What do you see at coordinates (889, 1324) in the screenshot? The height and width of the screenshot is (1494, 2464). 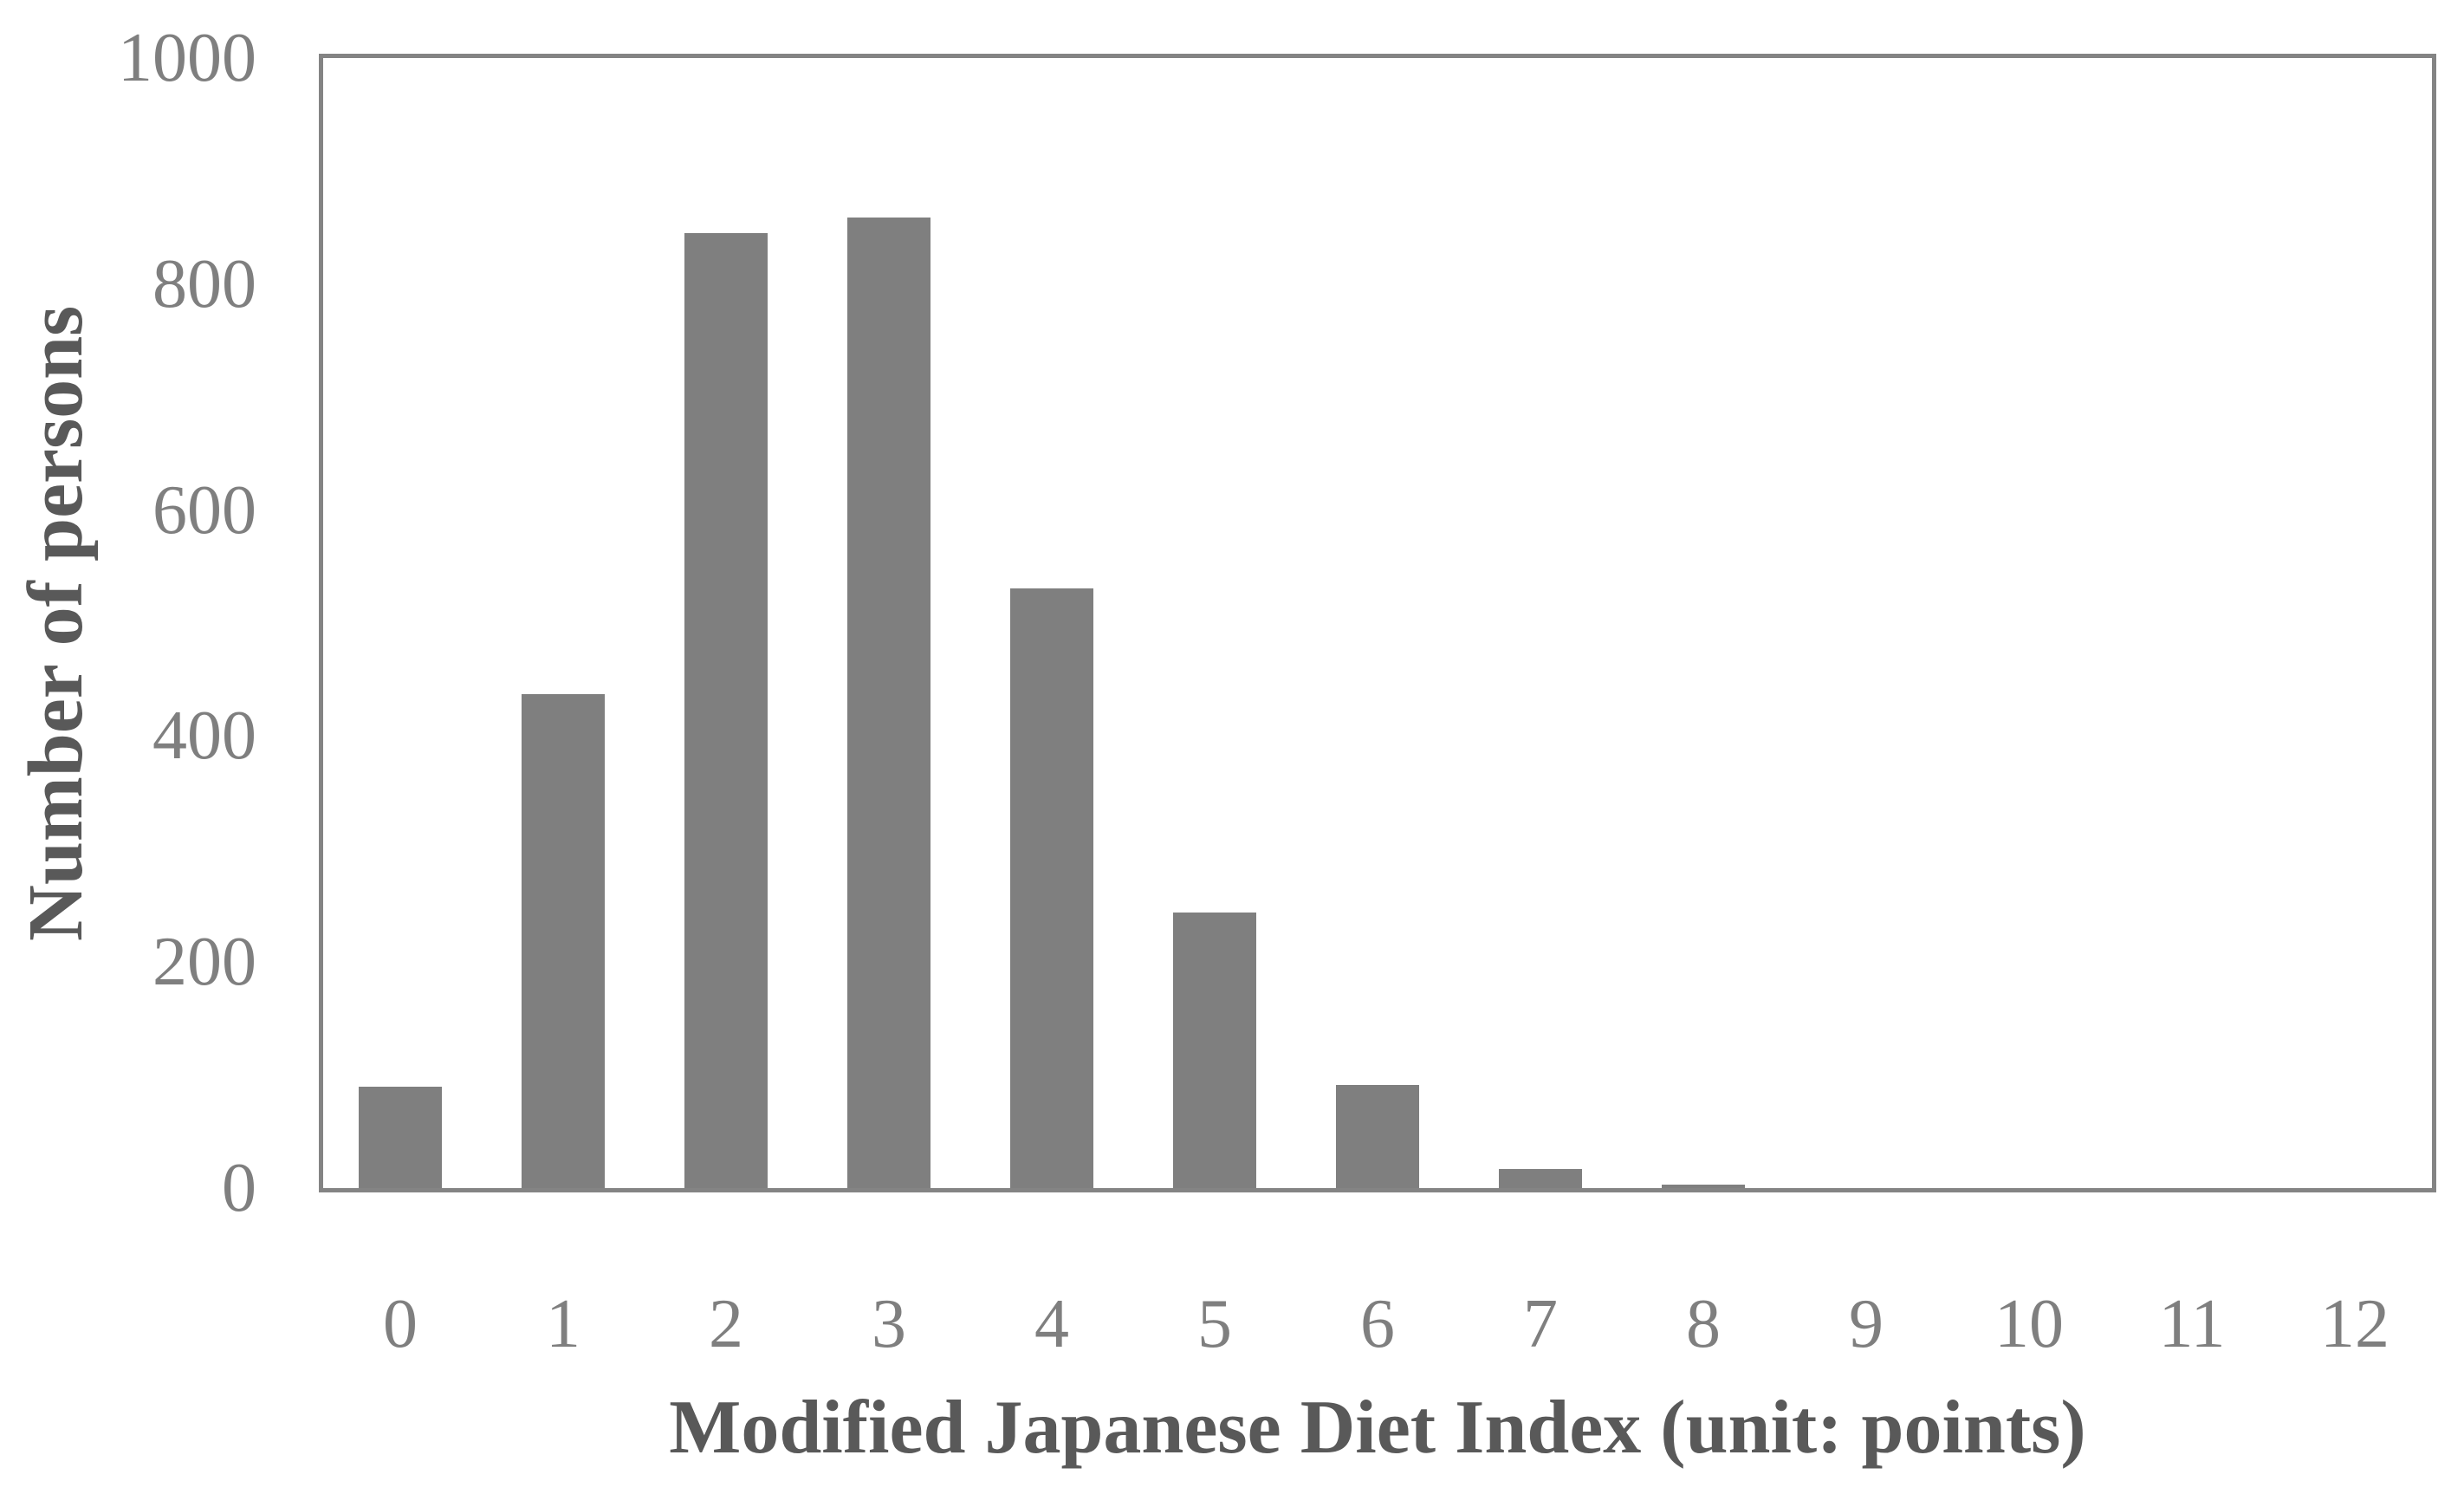 I see `x-tick-label: 3` at bounding box center [889, 1324].